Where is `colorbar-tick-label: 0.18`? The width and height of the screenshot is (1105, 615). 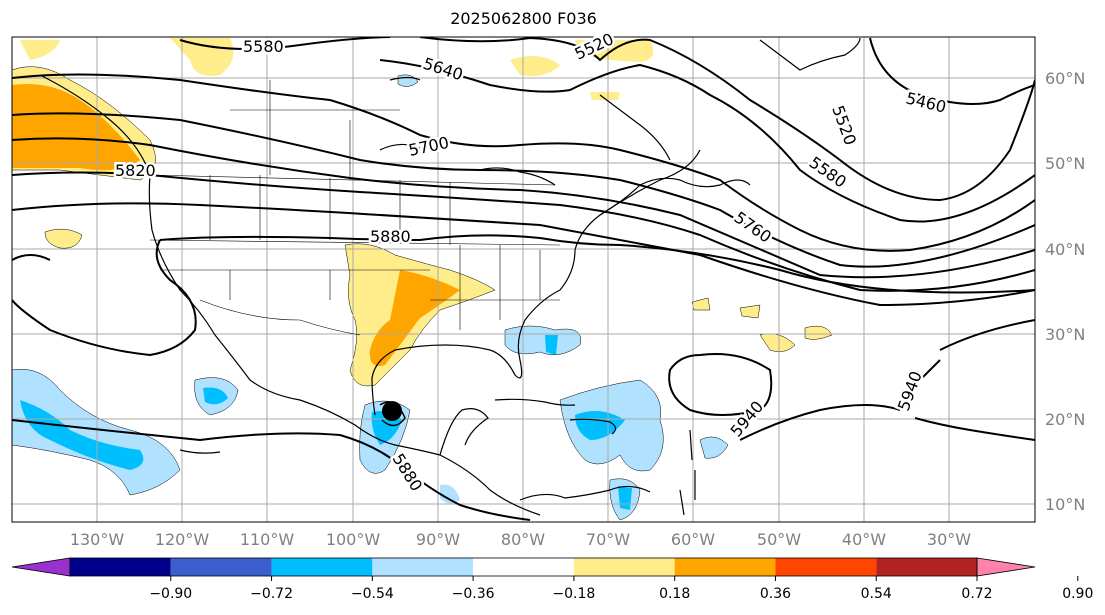
colorbar-tick-label: 0.18 is located at coordinates (674, 594).